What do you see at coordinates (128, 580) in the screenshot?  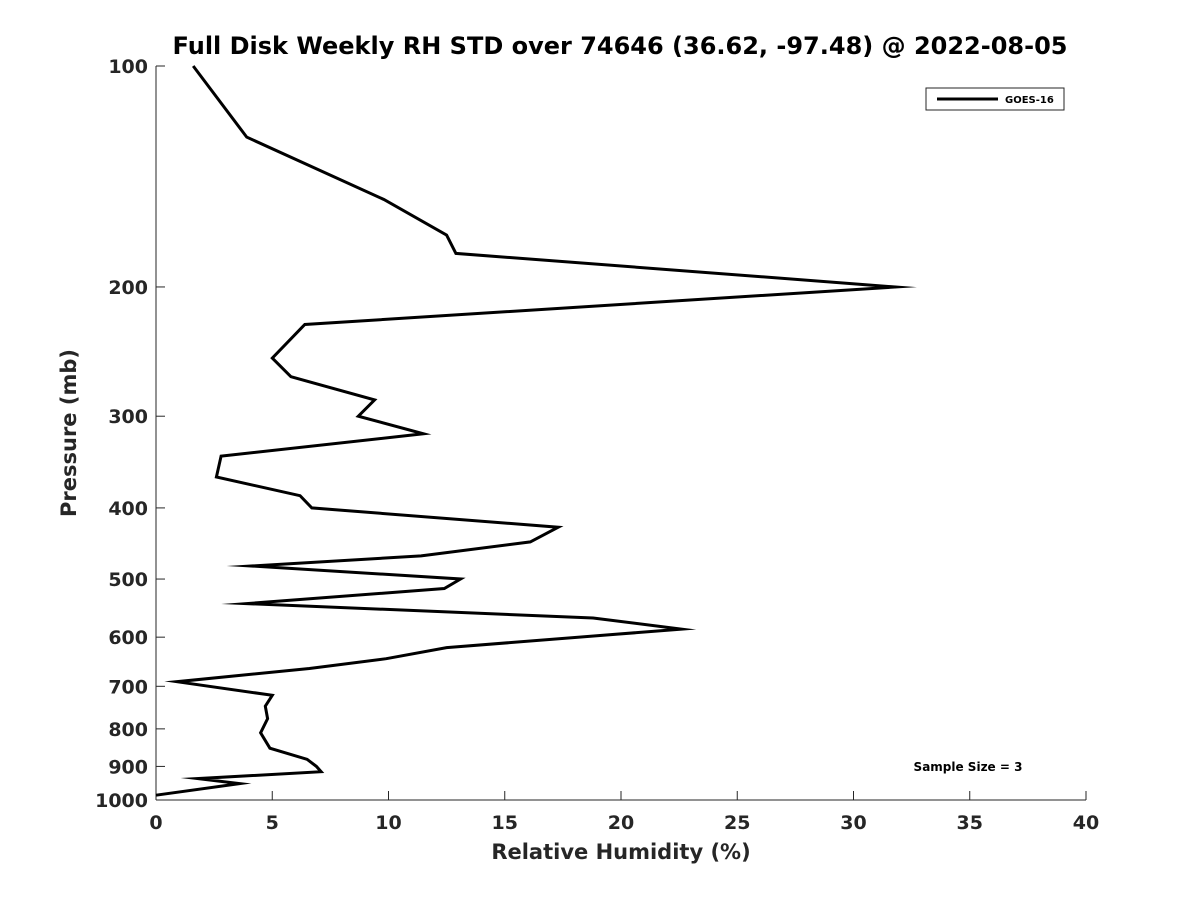 I see `y-tick-label: 500` at bounding box center [128, 580].